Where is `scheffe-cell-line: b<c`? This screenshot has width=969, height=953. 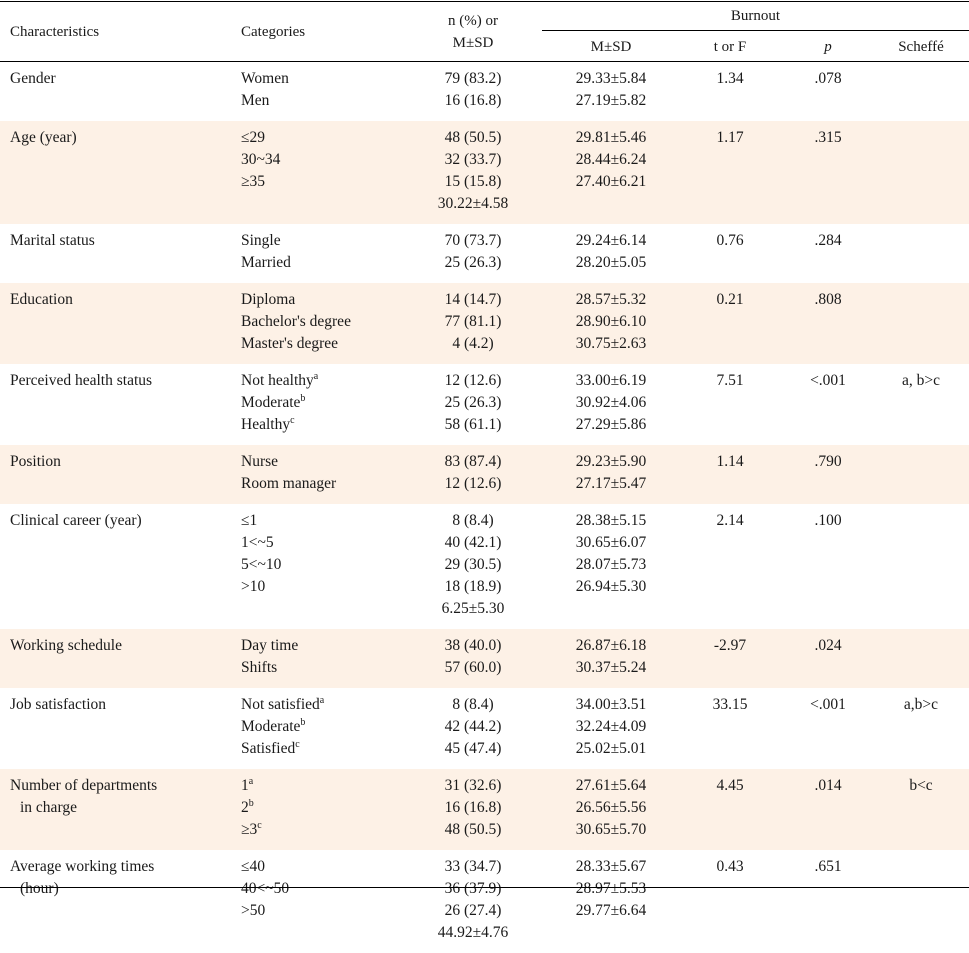
scheffe-cell-line: b<c is located at coordinates (921, 785).